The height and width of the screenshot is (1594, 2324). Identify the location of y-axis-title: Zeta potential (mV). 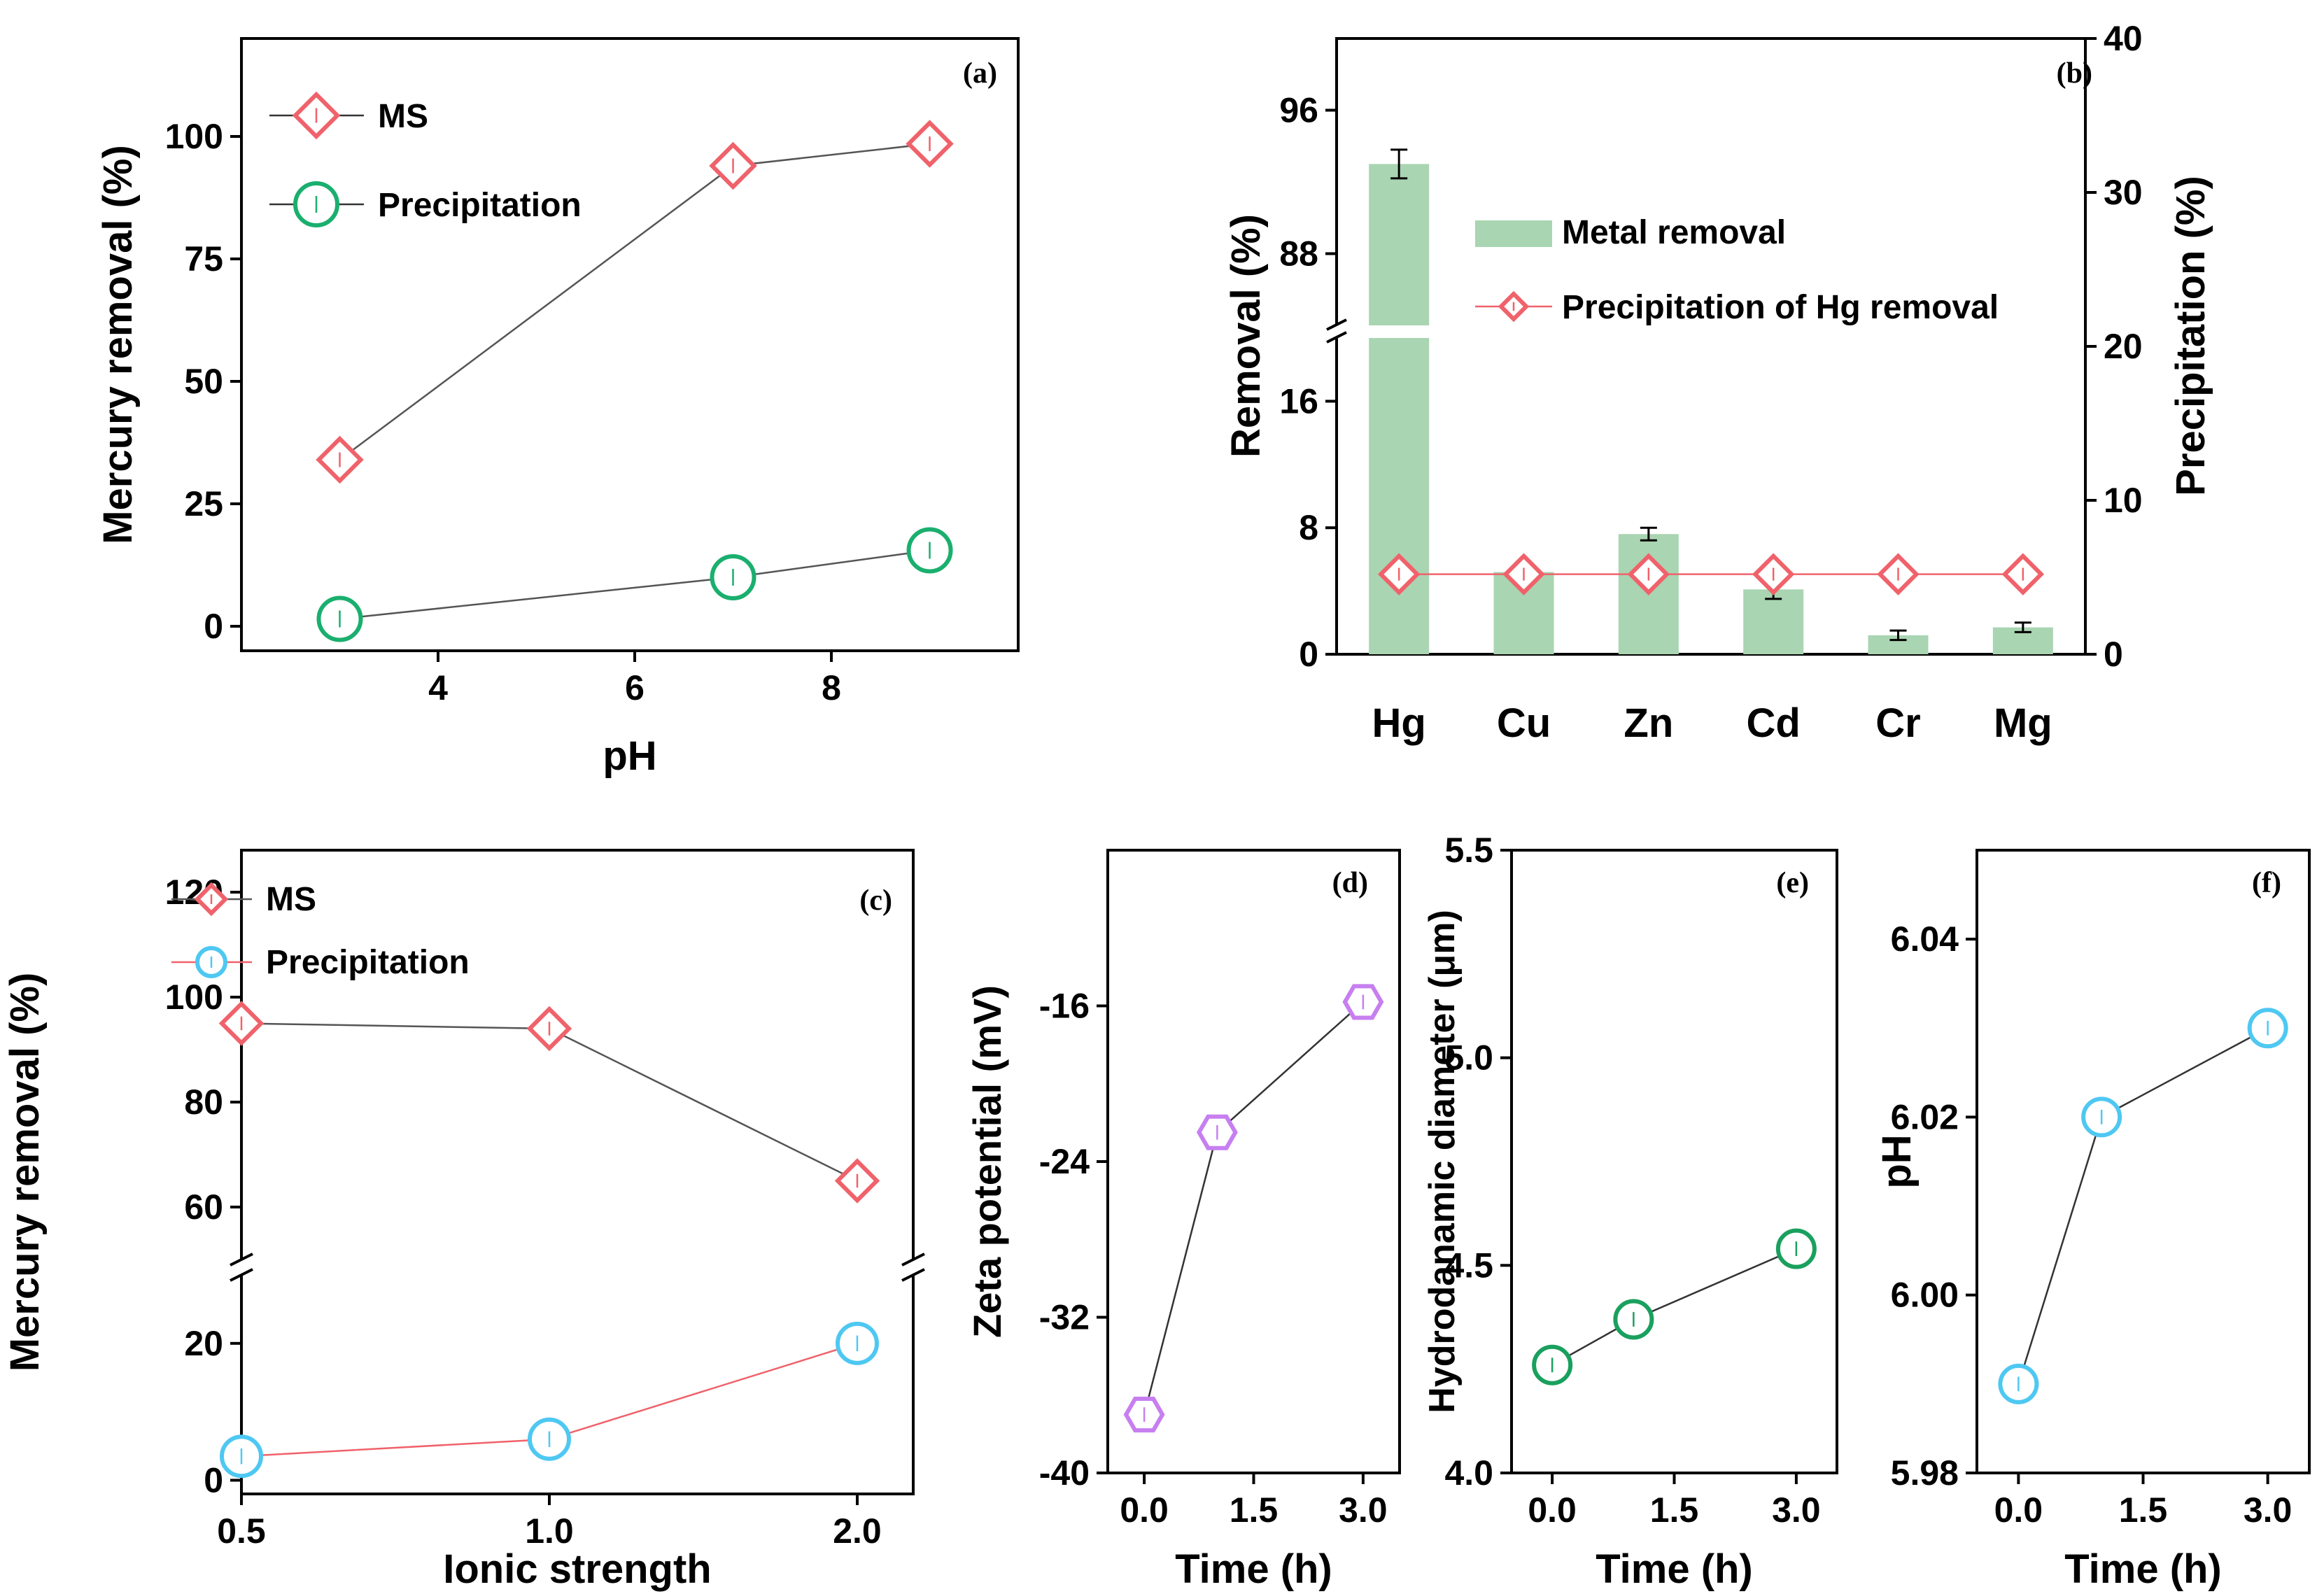
(987, 1162).